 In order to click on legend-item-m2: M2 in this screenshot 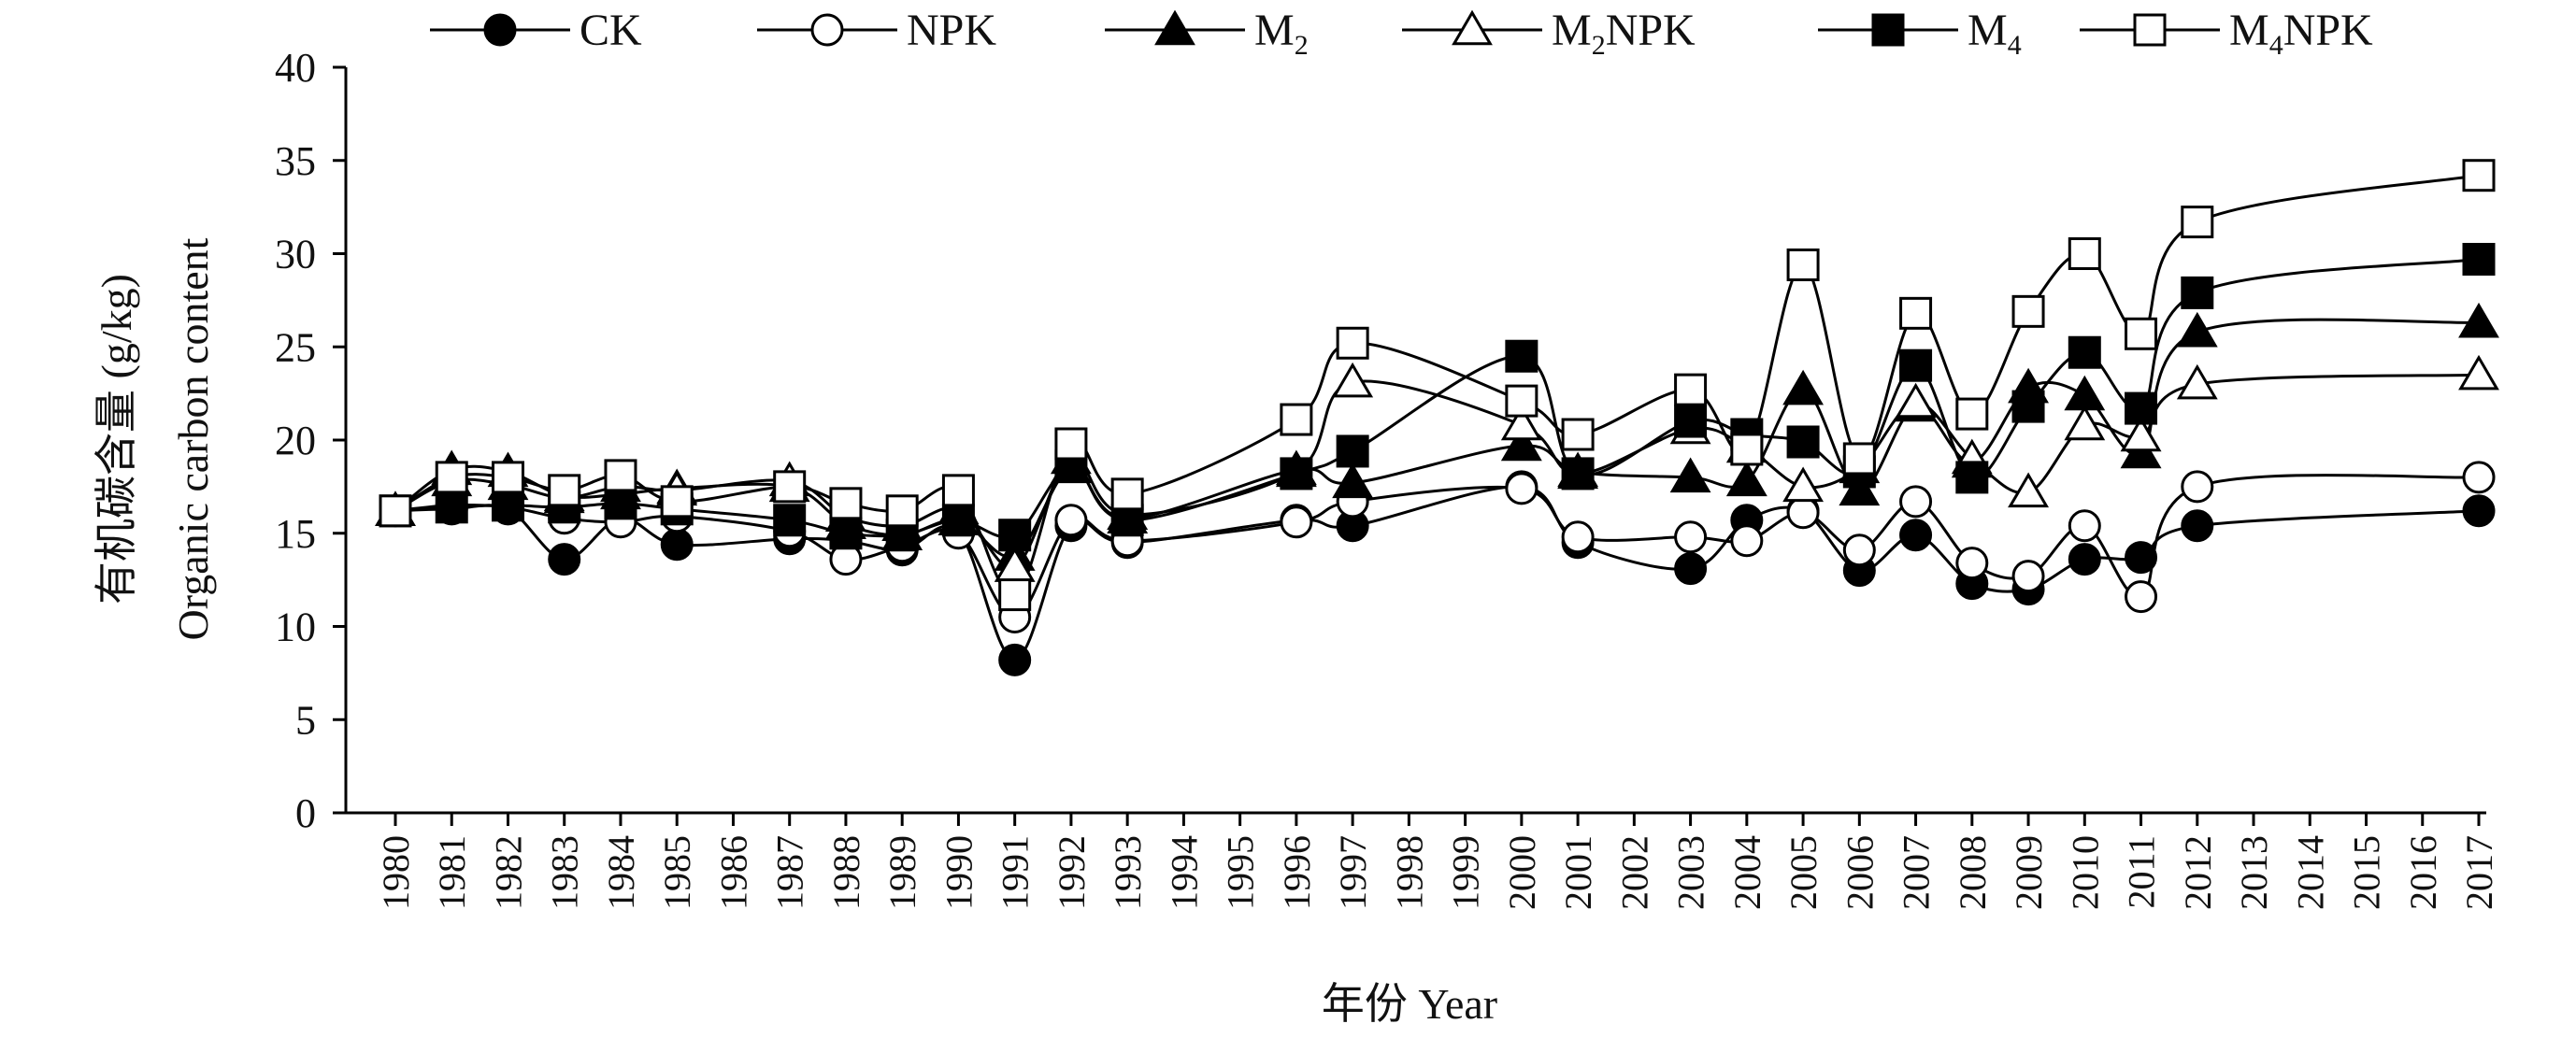, I will do `click(1207, 33)`.